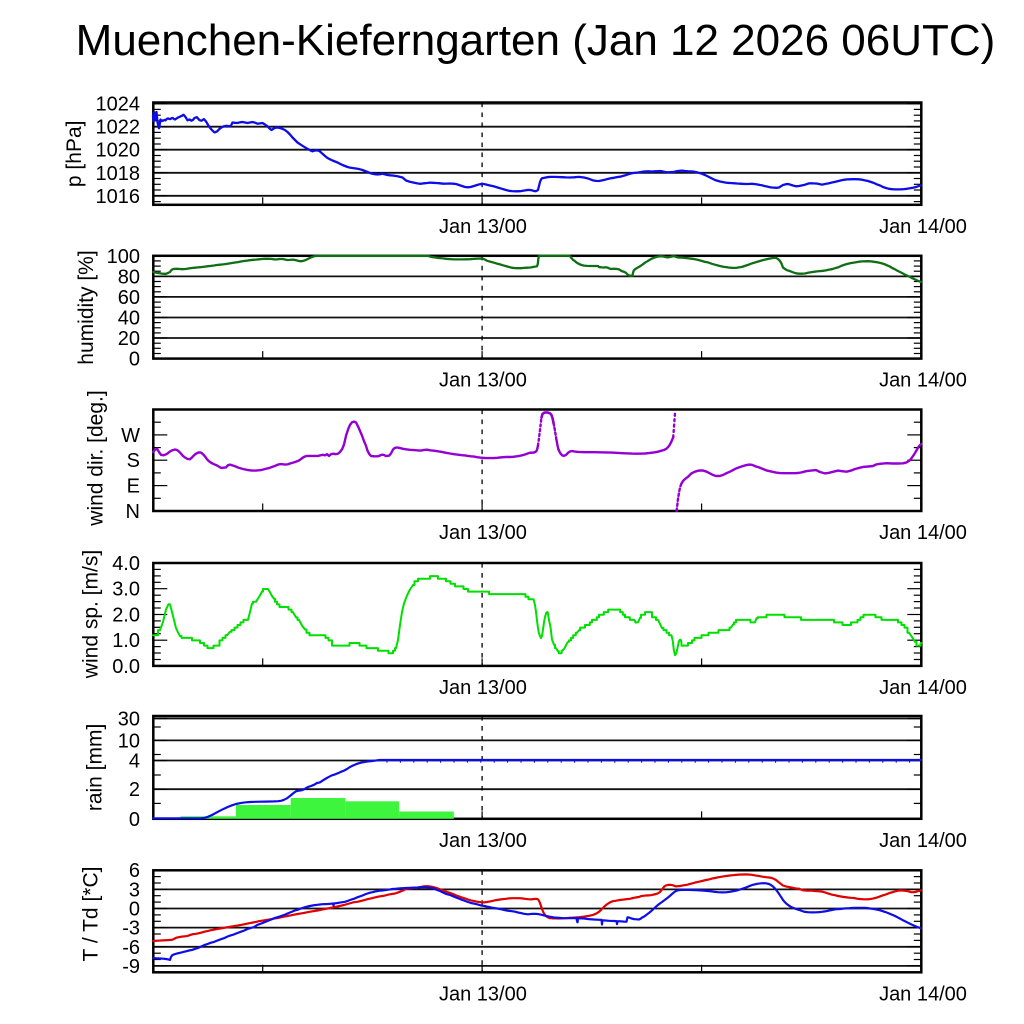  What do you see at coordinates (134, 890) in the screenshot?
I see `svg-text: 3` at bounding box center [134, 890].